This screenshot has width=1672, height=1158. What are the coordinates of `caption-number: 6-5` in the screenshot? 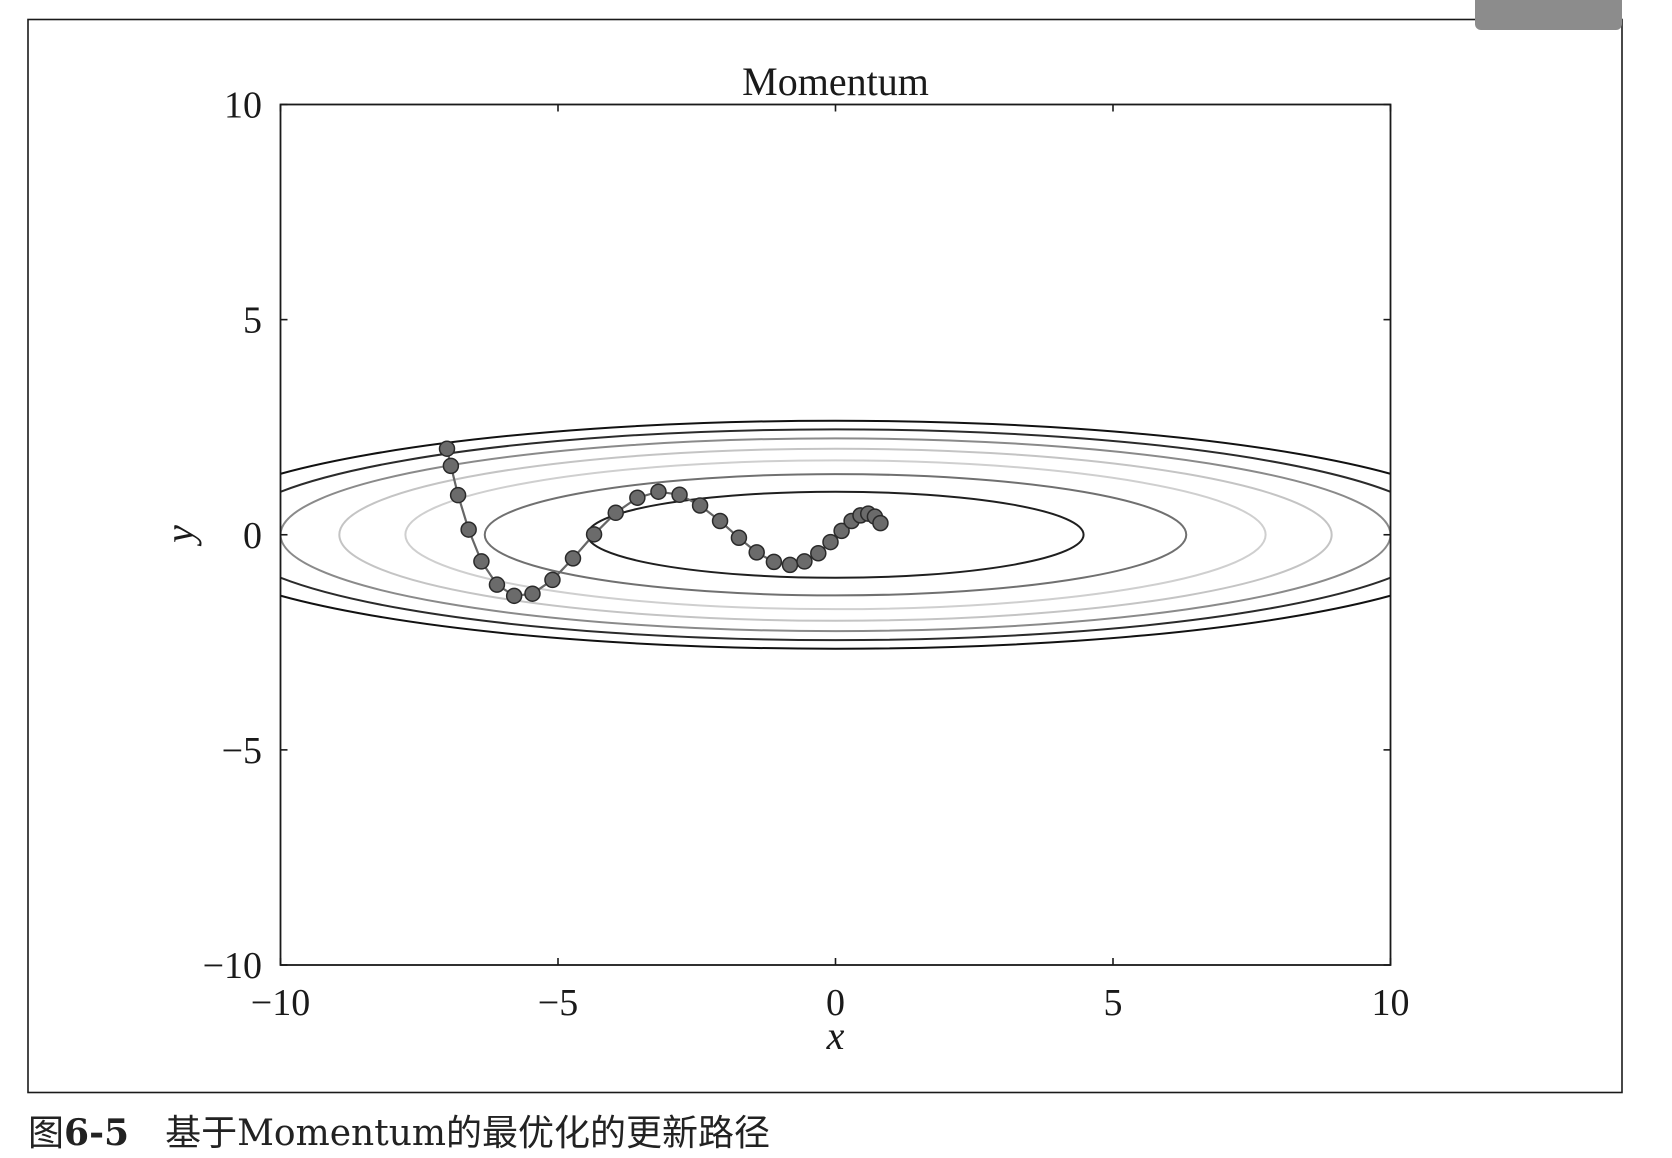 It's located at (97, 1133).